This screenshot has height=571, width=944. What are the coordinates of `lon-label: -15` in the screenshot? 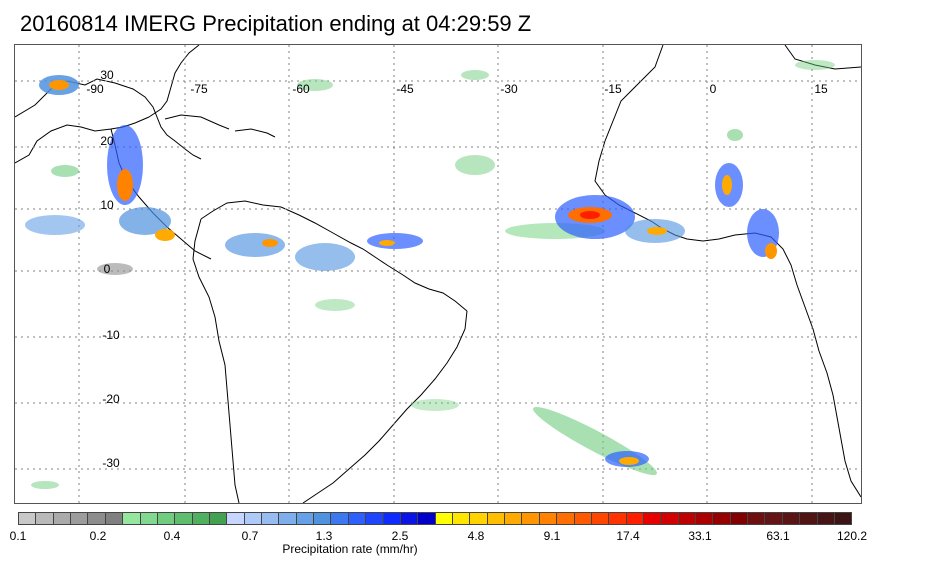 It's located at (613, 89).